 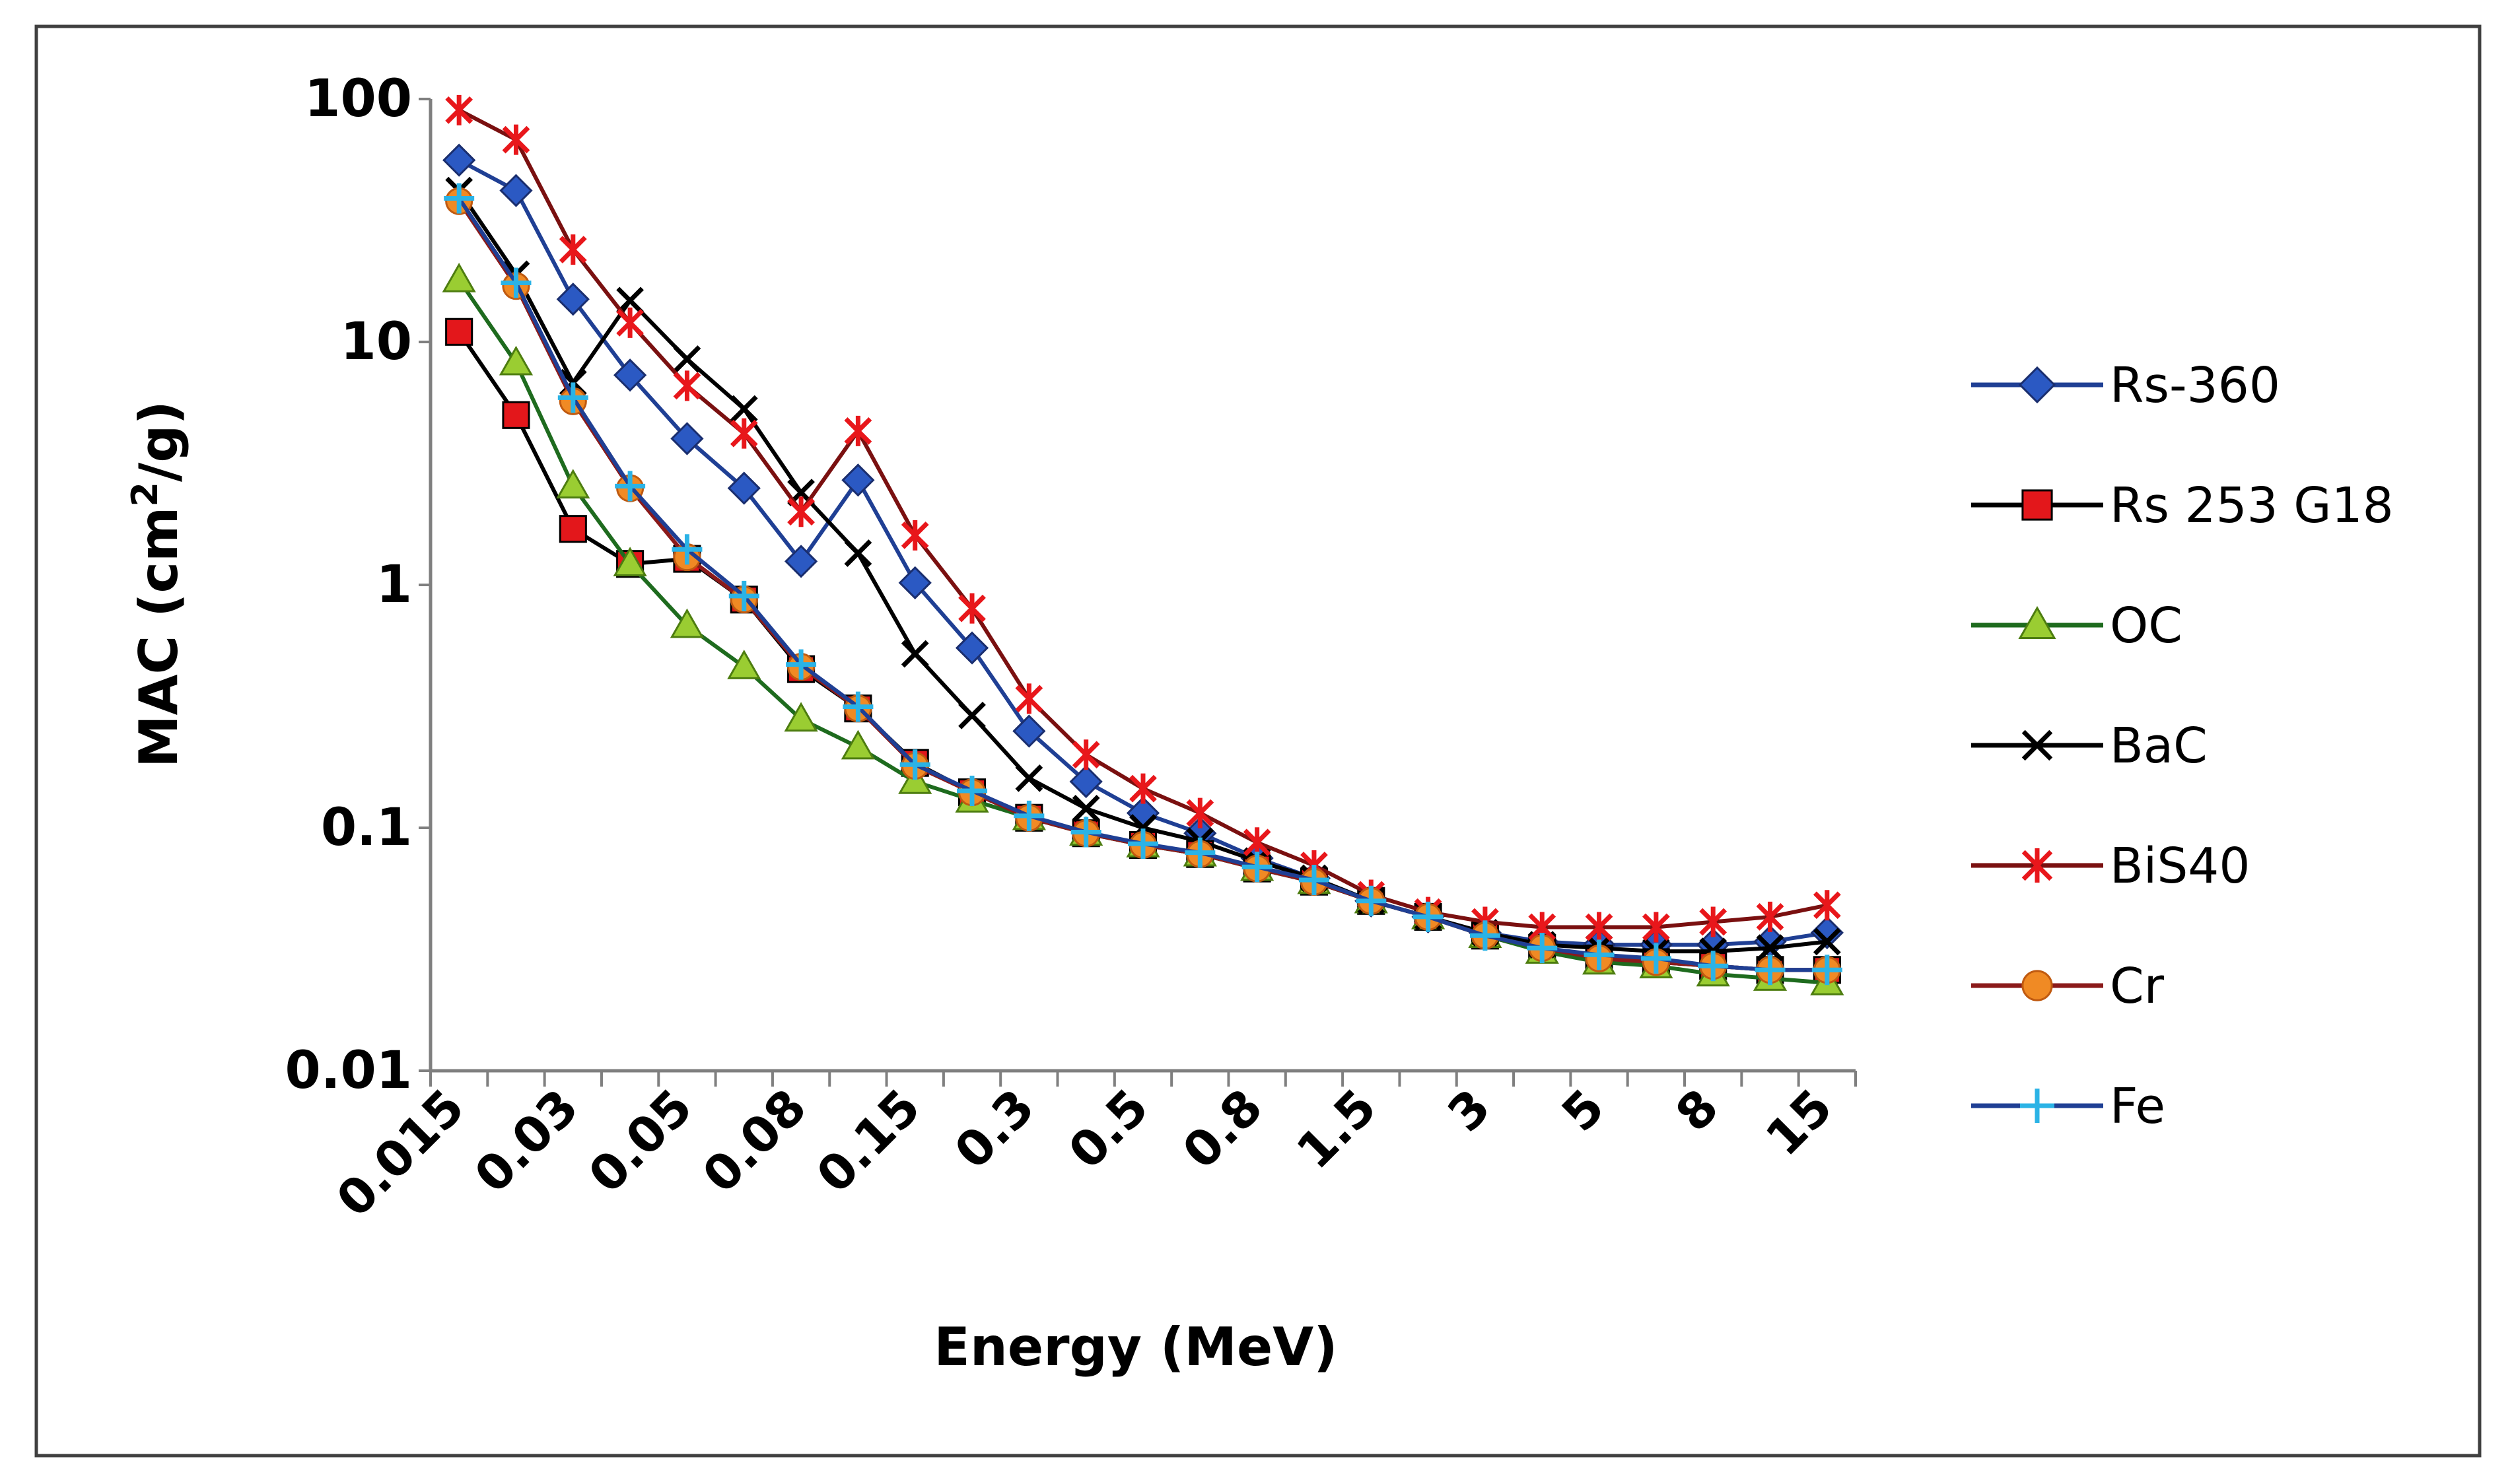 I want to click on y-tick-label: 0.1, so click(x=366, y=828).